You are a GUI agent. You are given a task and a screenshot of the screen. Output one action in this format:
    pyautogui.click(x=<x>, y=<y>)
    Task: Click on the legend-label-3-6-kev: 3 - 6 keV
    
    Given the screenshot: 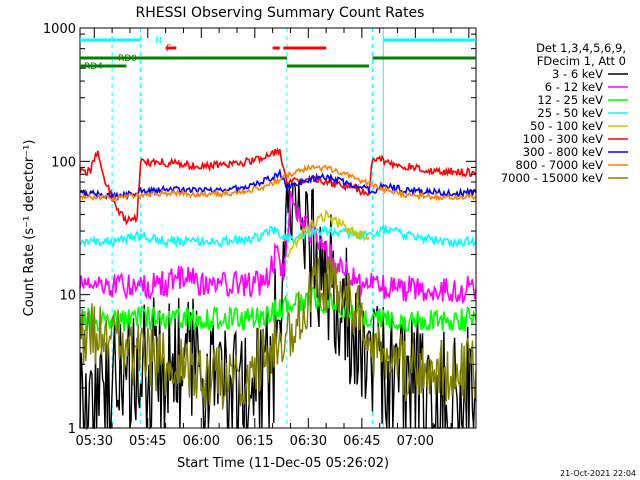 What is the action you would take?
    pyautogui.click(x=577, y=74)
    